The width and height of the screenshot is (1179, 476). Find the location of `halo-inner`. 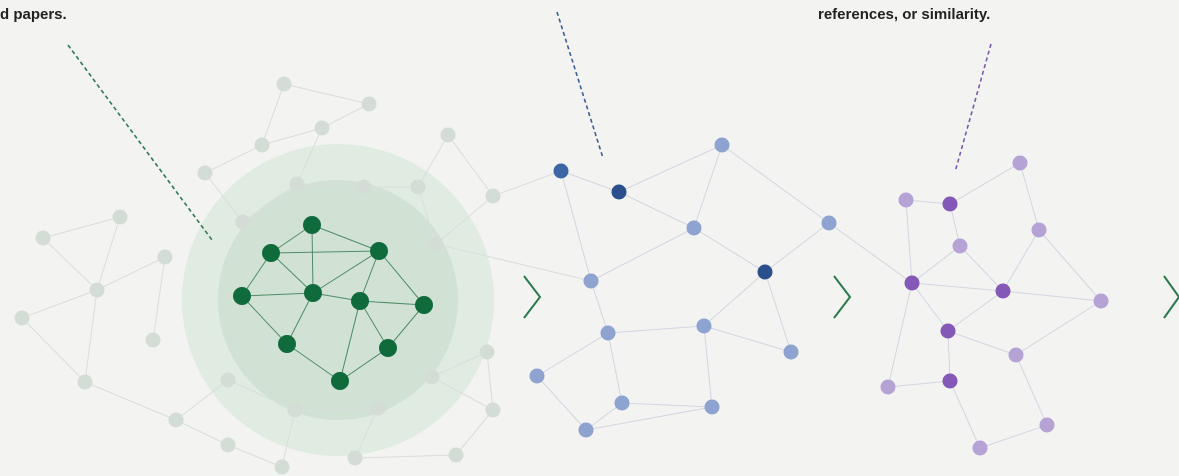

halo-inner is located at coordinates (338, 300).